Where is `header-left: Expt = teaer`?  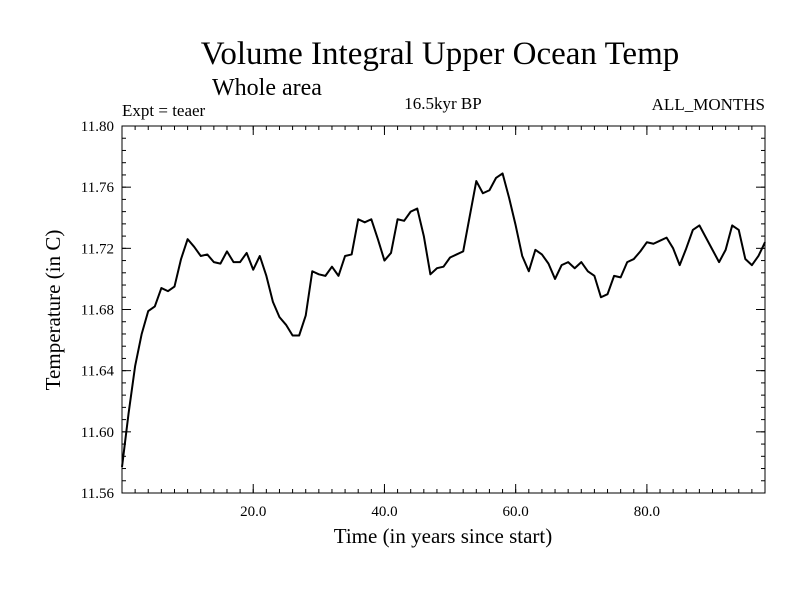 header-left: Expt = teaer is located at coordinates (164, 110).